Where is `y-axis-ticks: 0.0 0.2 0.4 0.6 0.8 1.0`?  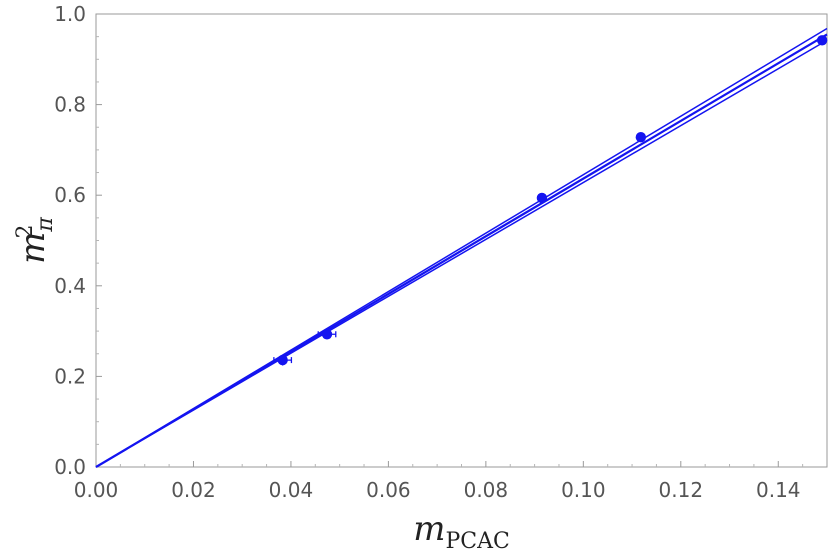
y-axis-ticks: 0.0 0.2 0.4 0.6 0.8 1.0 is located at coordinates (78, 240).